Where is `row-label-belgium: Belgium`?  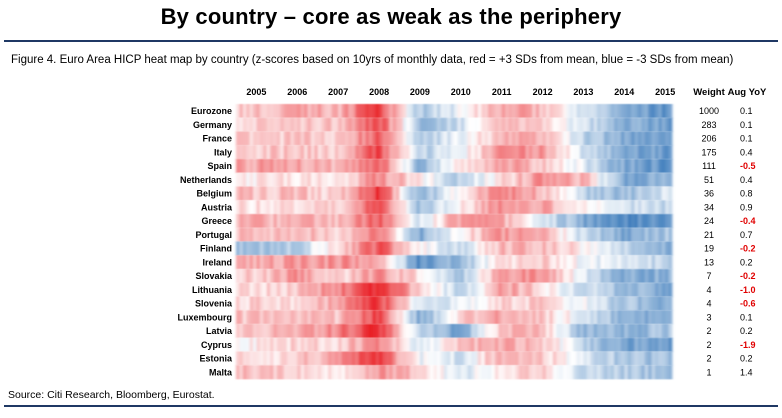 row-label-belgium: Belgium is located at coordinates (214, 194).